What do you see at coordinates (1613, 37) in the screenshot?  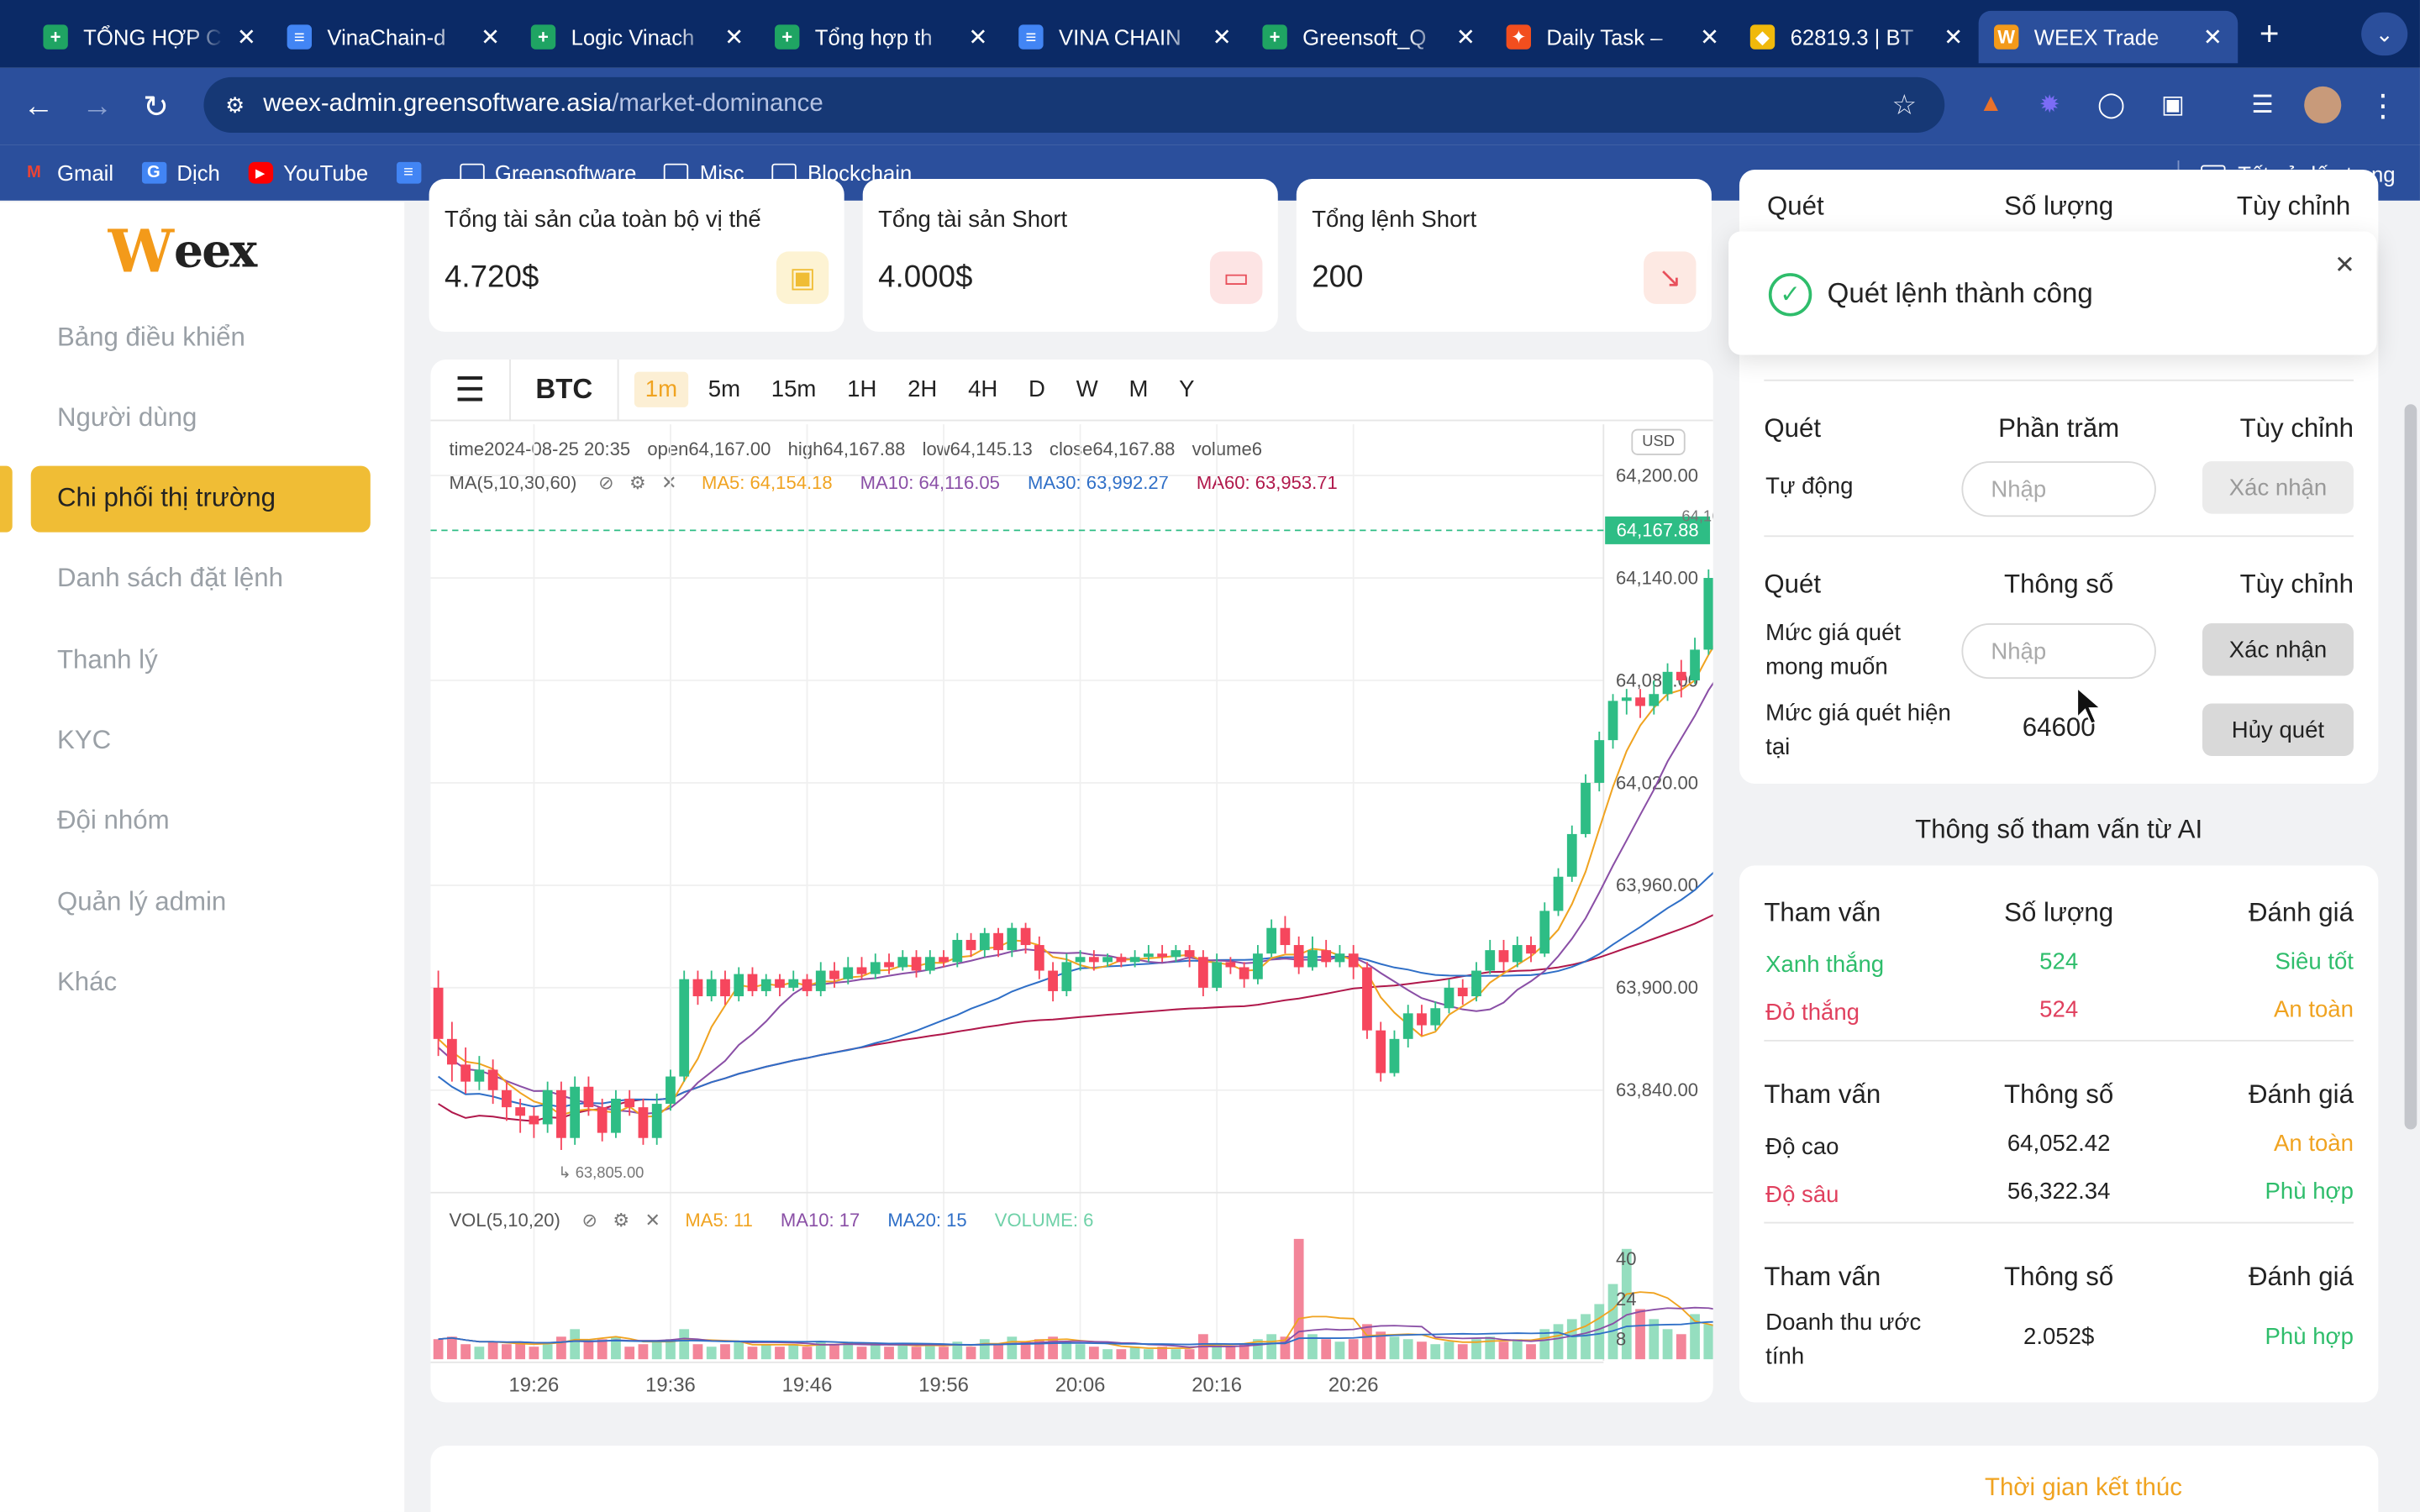 I see `browser-tab: ✦ Daily Task – ✕` at bounding box center [1613, 37].